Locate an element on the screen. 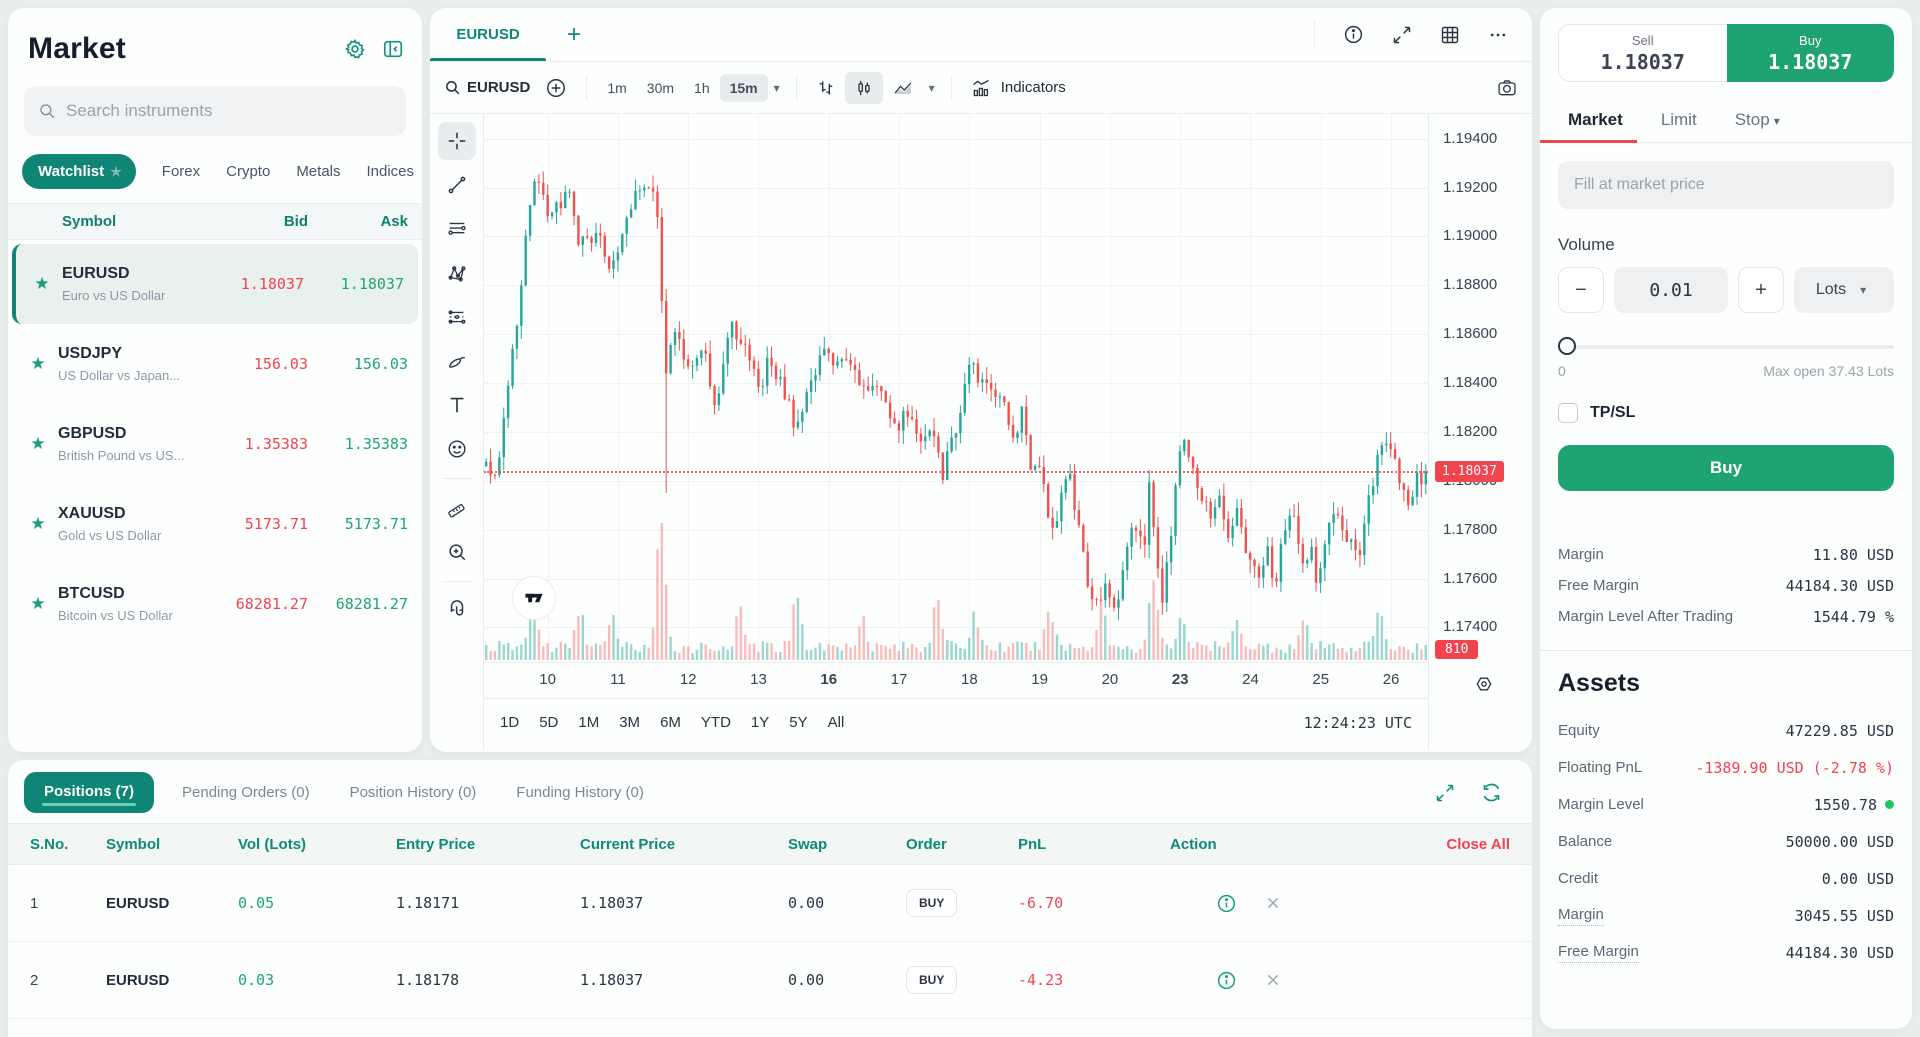  tab-watchlist: Watchlist ★ is located at coordinates (79, 171).